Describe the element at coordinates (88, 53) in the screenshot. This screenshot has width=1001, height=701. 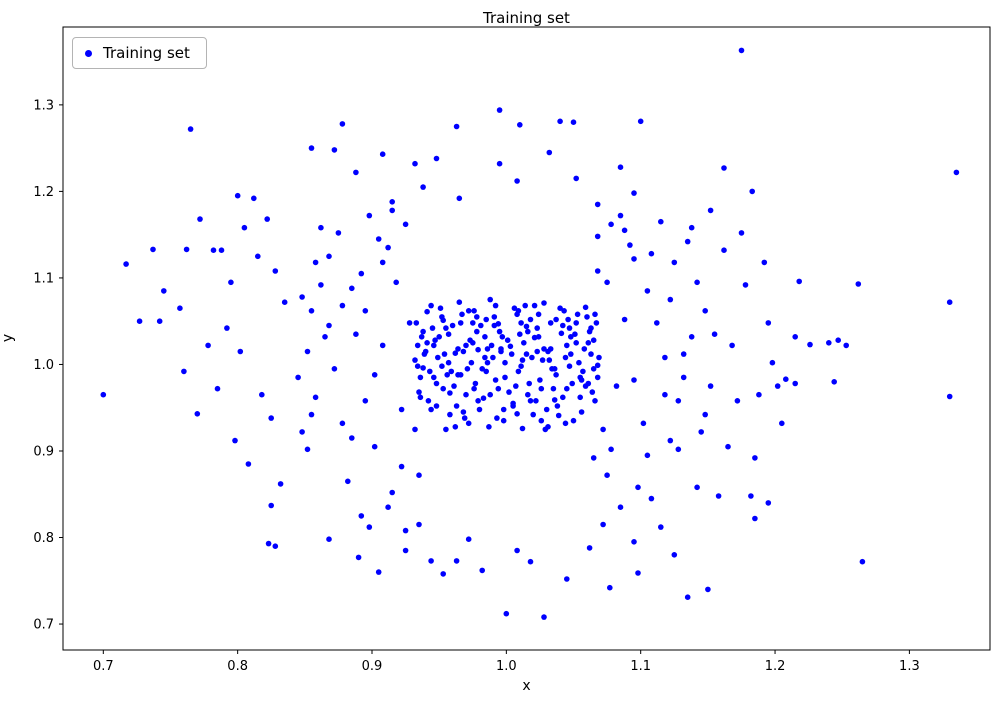
I see `legend-marker-dot-icon` at that location.